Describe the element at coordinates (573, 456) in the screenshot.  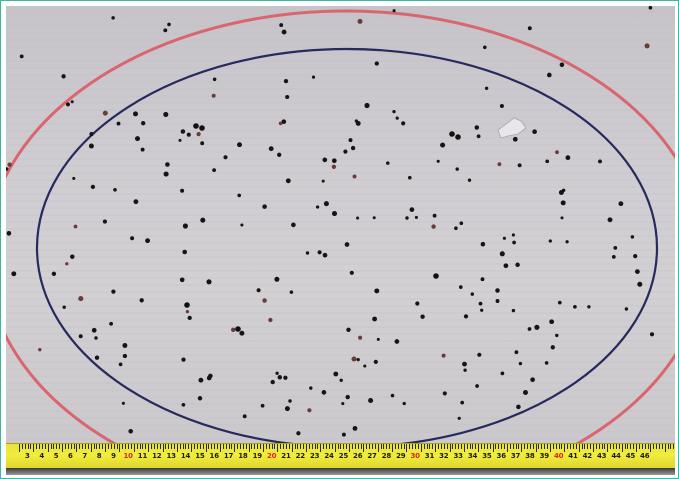
I see `tape-number: 41` at that location.